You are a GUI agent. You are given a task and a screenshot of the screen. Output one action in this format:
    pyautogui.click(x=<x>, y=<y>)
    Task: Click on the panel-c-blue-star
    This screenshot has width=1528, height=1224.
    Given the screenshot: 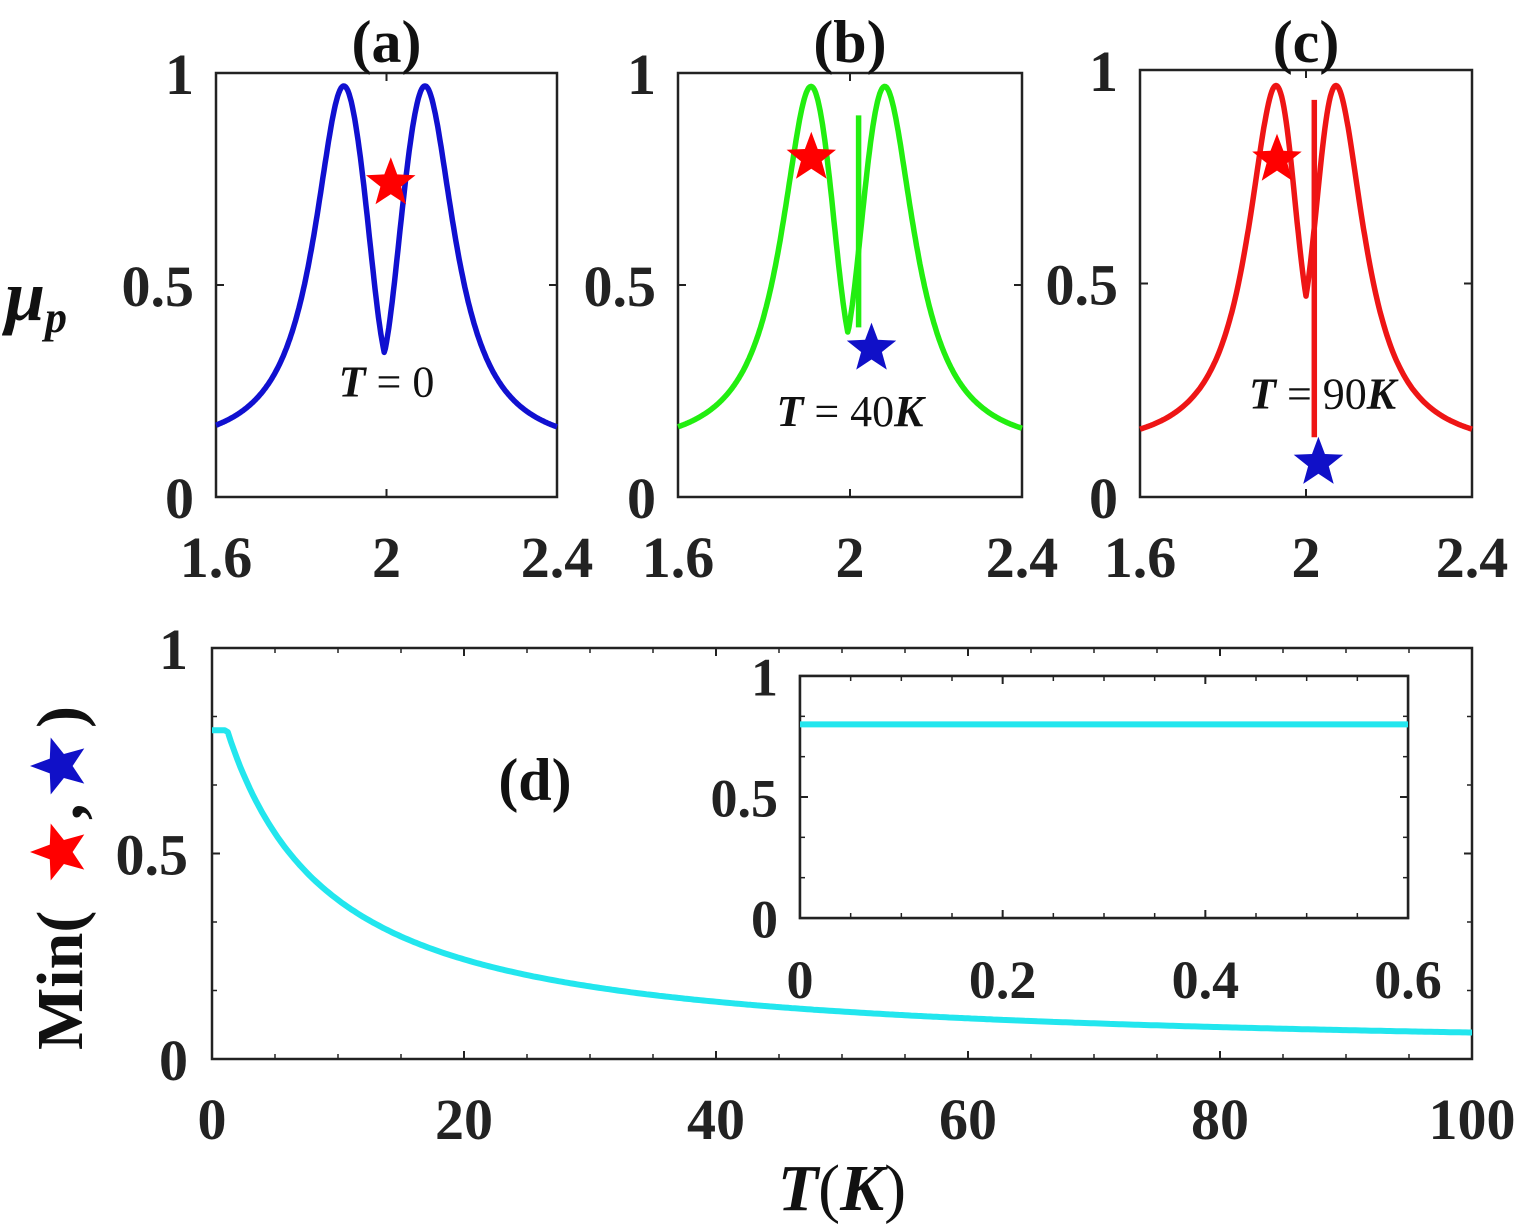 What is the action you would take?
    pyautogui.click(x=1318, y=460)
    